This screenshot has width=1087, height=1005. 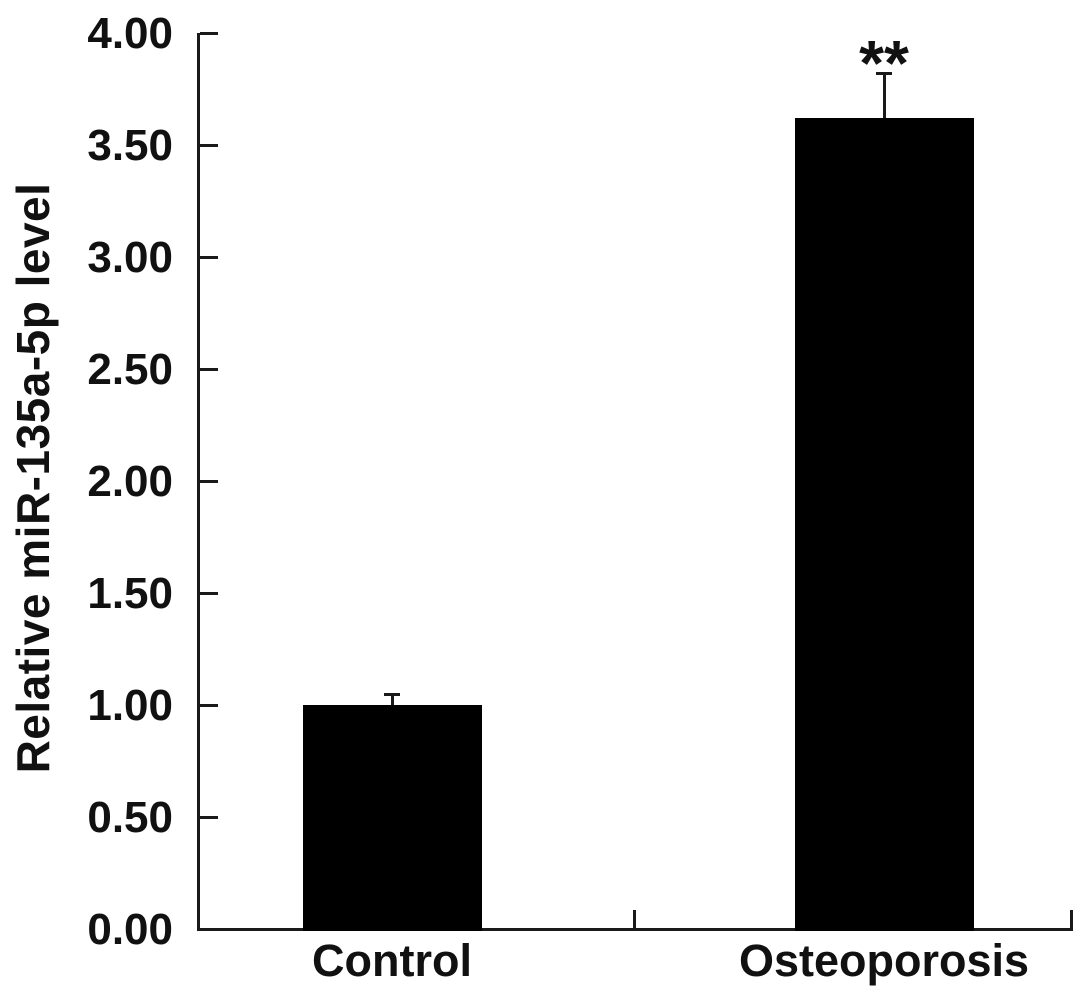 I want to click on y-tick-label: 1.00, so click(x=130, y=705).